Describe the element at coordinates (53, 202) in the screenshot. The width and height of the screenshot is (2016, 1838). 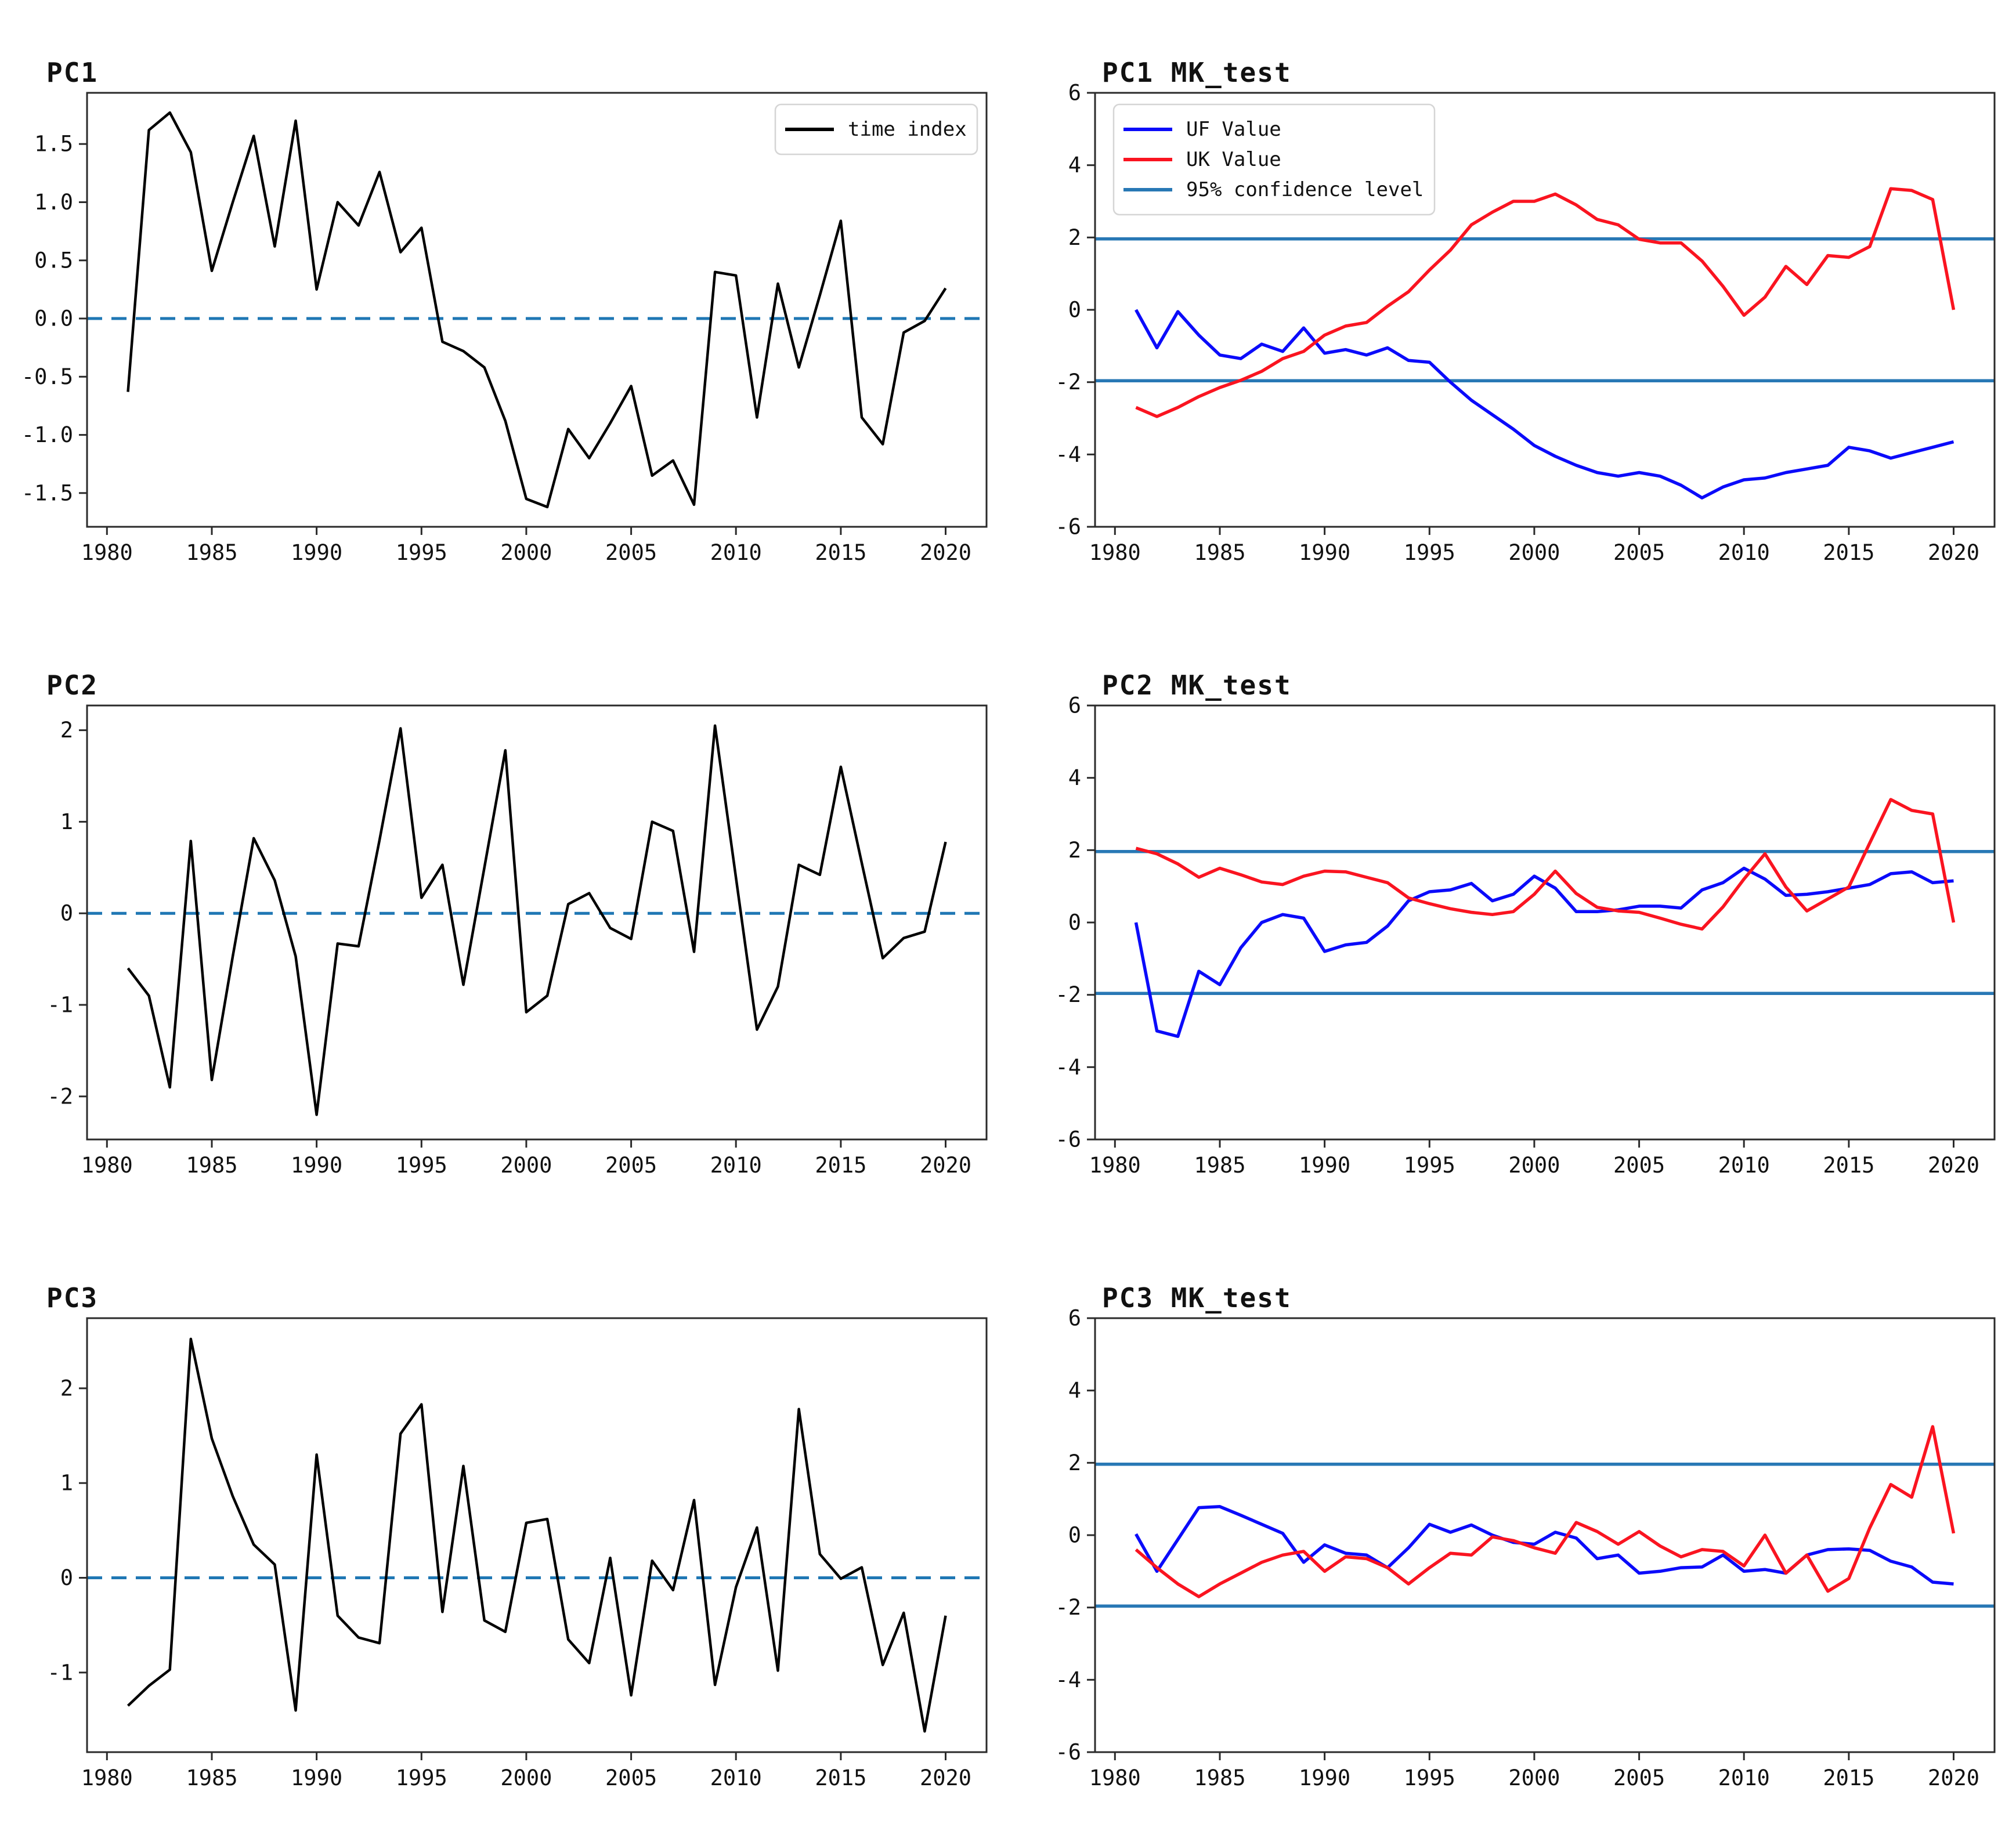
I see `y-tick-label: 1.0` at that location.